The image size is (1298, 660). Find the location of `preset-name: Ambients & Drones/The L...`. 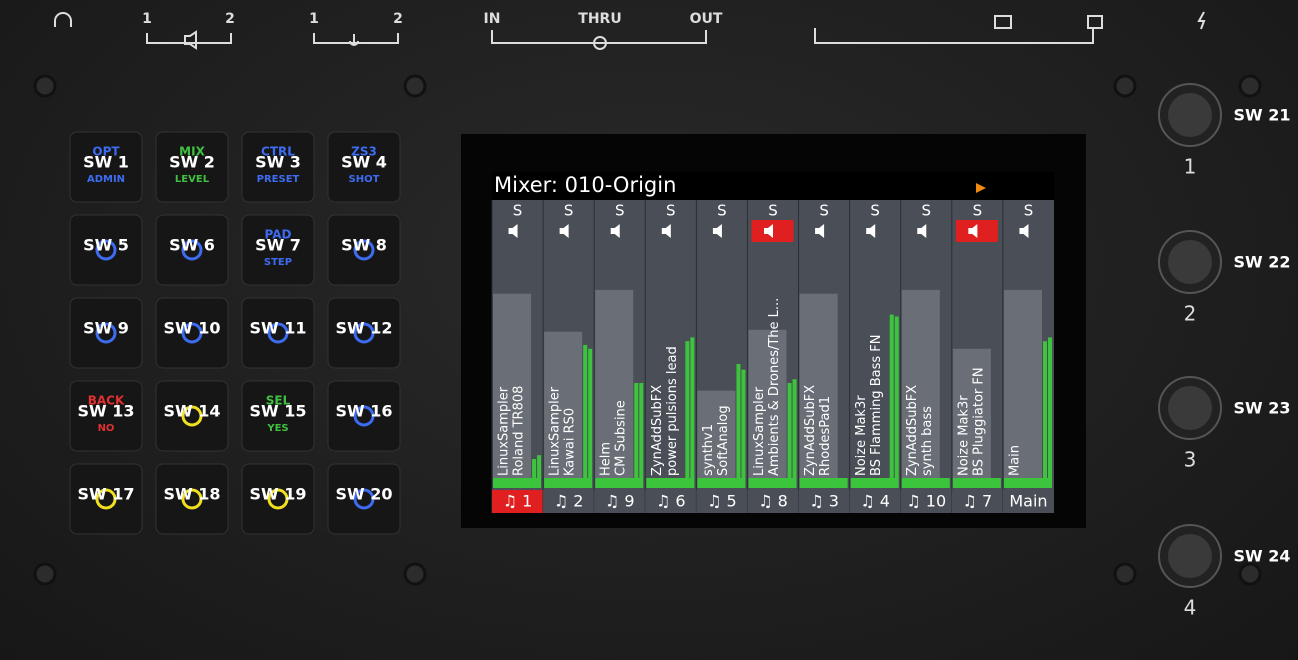

preset-name: Ambients & Drones/The L... is located at coordinates (774, 387).